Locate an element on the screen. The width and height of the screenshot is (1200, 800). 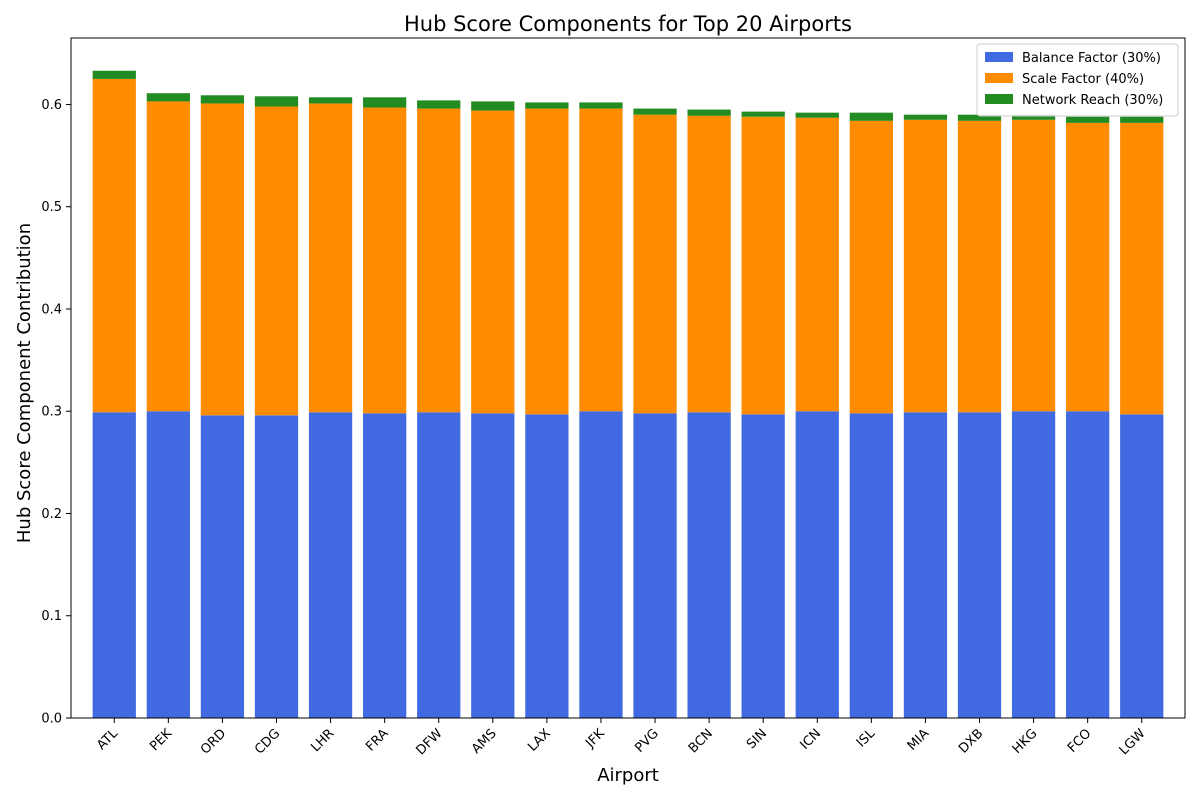
x-tick-label-lax: LAX is located at coordinates (539, 740).